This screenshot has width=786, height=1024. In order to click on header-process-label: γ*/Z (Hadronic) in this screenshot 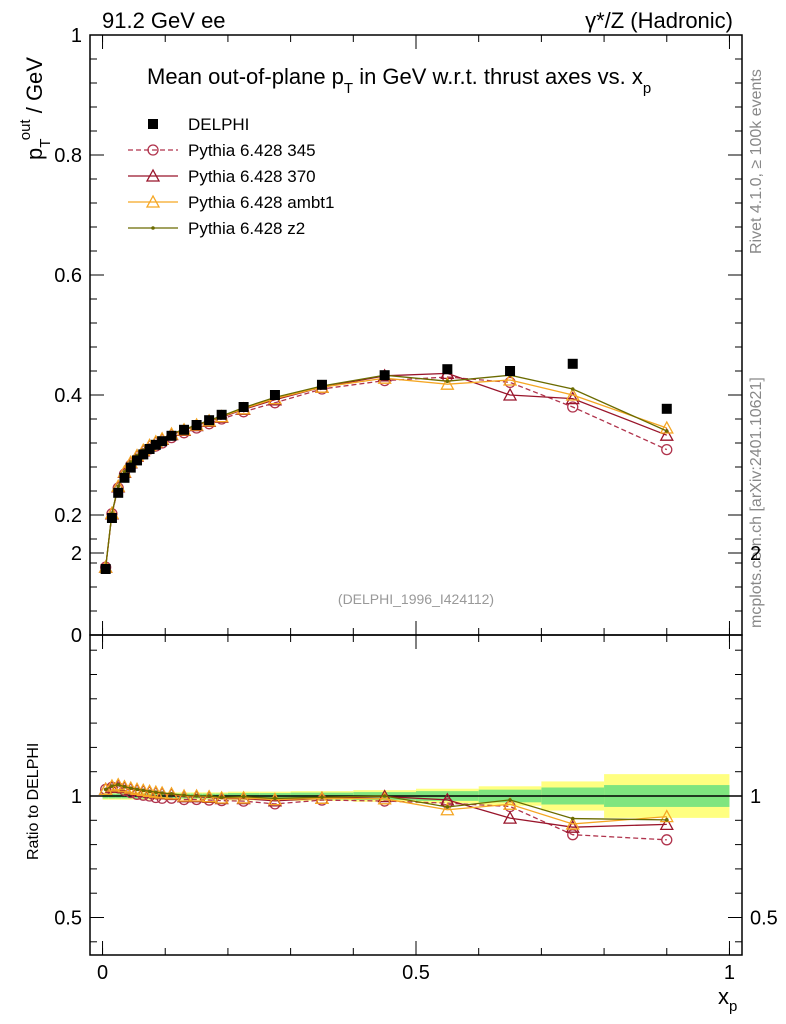, I will do `click(659, 20)`.